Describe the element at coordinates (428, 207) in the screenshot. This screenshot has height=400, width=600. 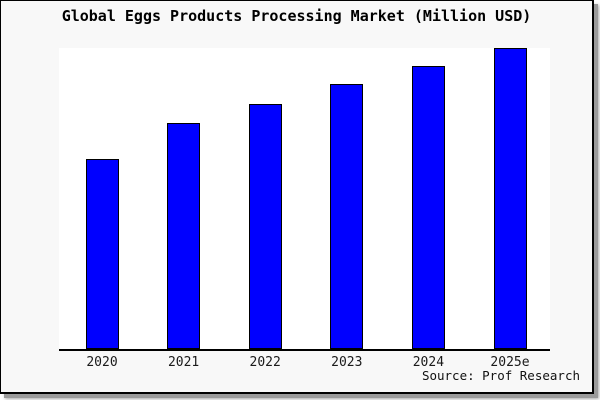
I see `bar-2024` at that location.